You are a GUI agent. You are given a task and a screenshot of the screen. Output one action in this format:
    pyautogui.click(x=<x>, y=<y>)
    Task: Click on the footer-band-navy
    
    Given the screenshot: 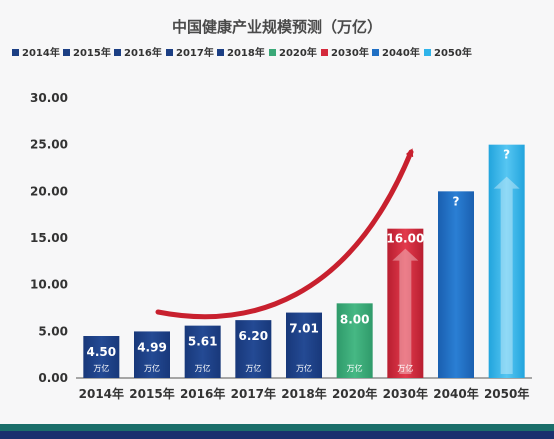 What is the action you would take?
    pyautogui.click(x=277, y=435)
    